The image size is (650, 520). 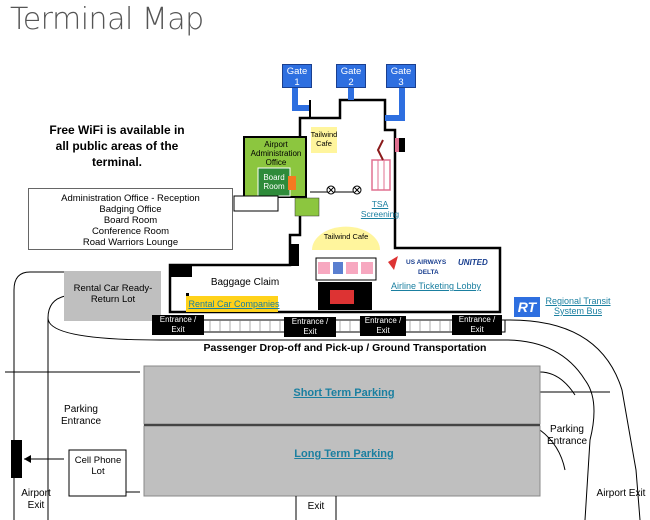 I want to click on short-term-parking-link: Short Term Parking, so click(x=344, y=393).